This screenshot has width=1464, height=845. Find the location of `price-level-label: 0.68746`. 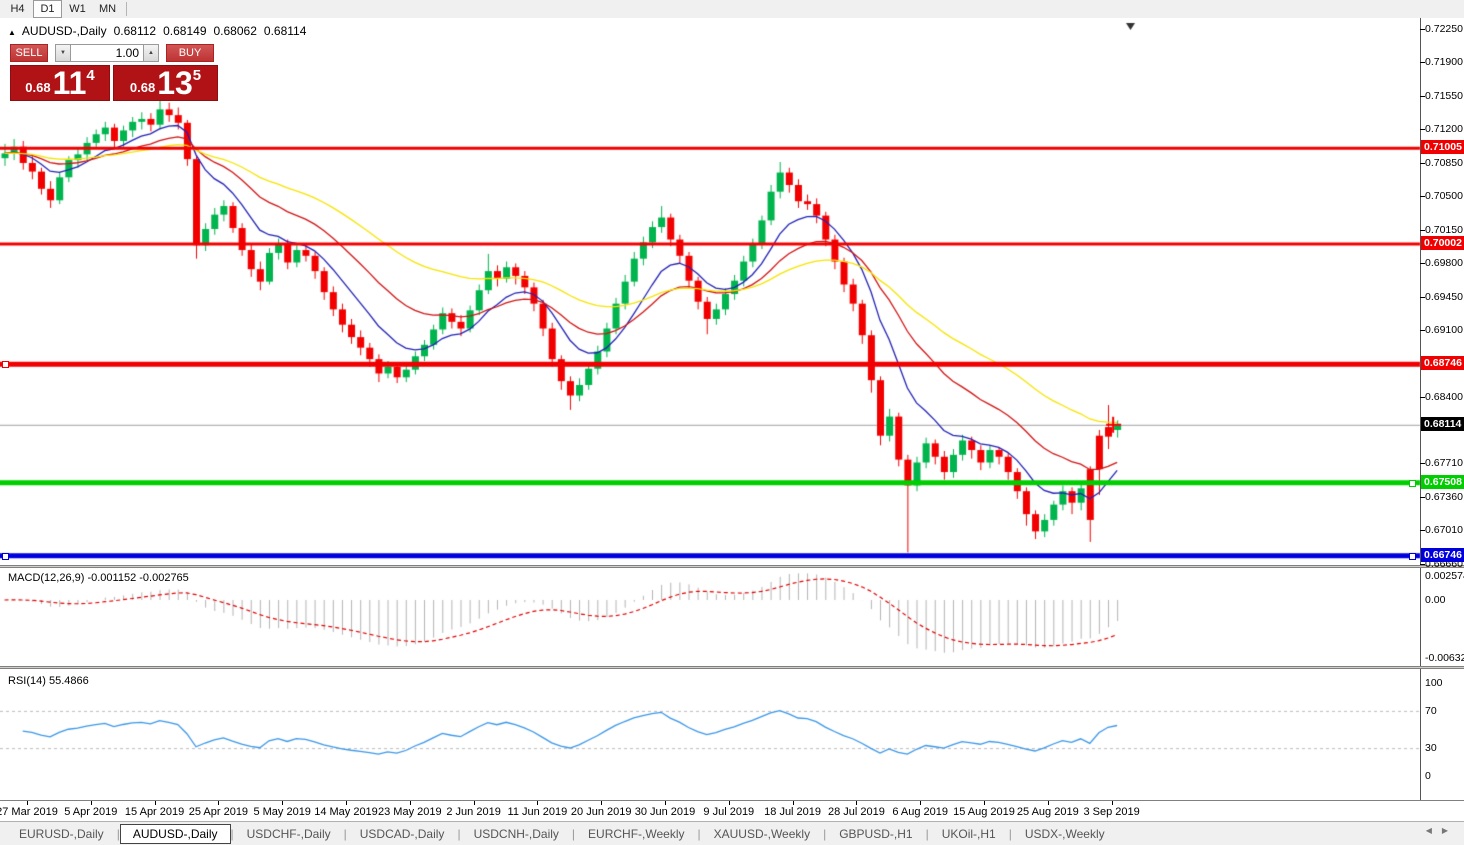

price-level-label: 0.68746 is located at coordinates (1442, 363).